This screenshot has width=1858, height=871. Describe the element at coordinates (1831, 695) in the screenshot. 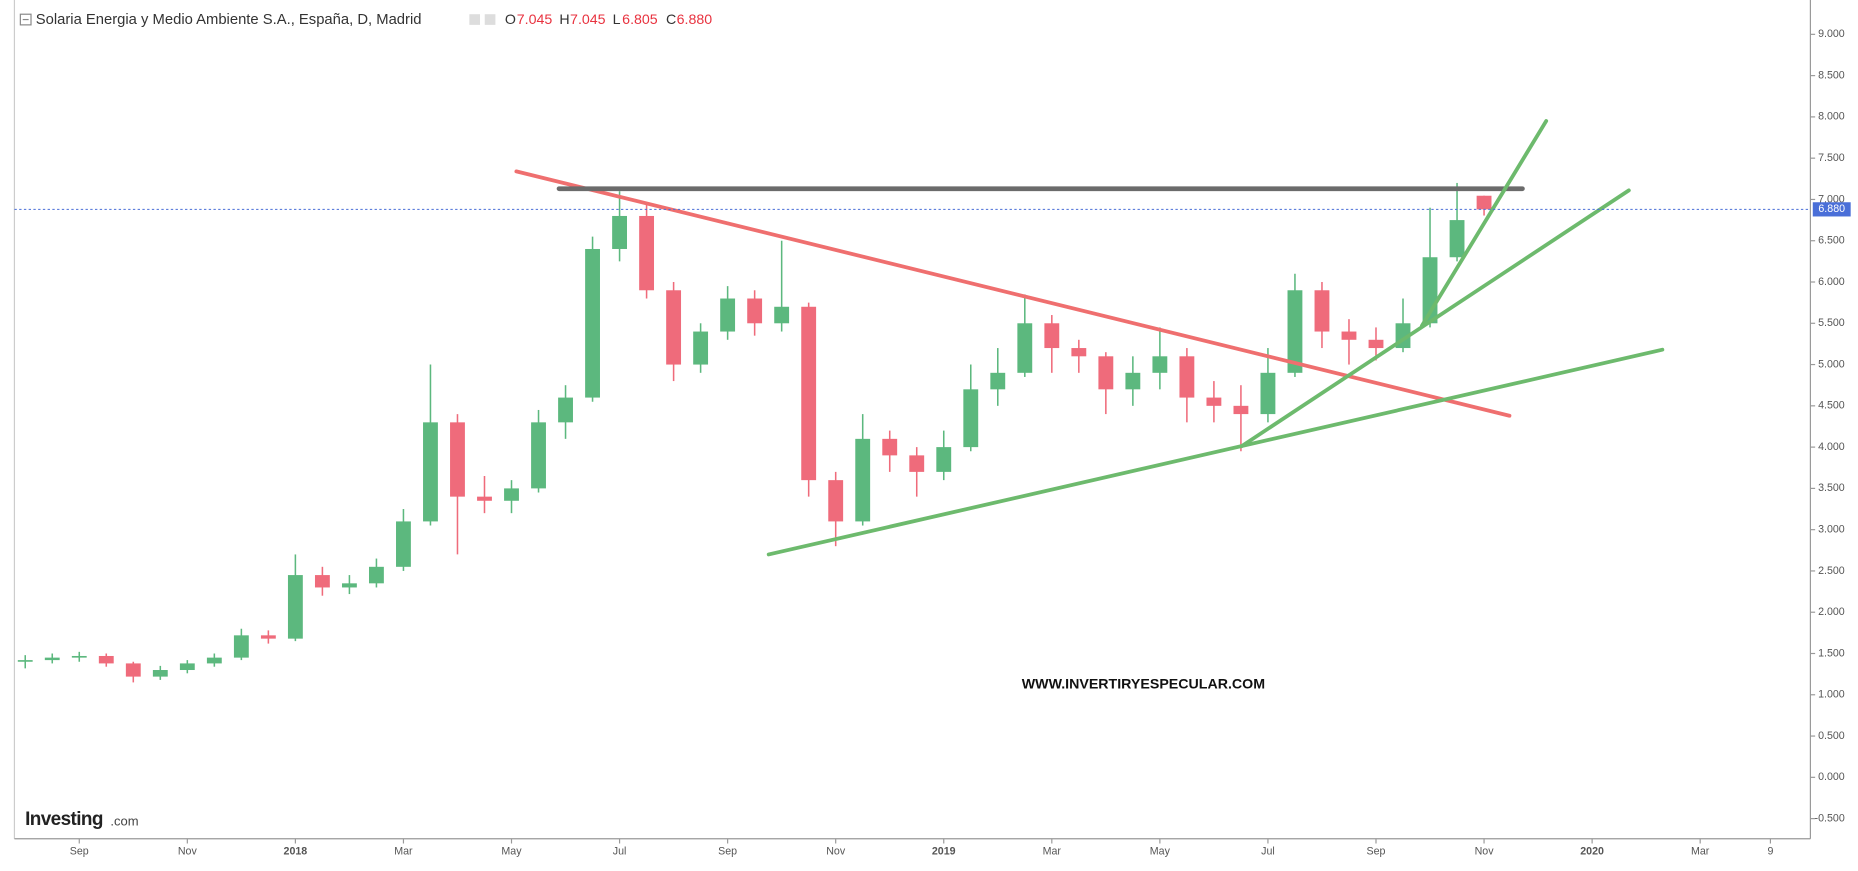

I see `y-tick-label: 1.000` at that location.